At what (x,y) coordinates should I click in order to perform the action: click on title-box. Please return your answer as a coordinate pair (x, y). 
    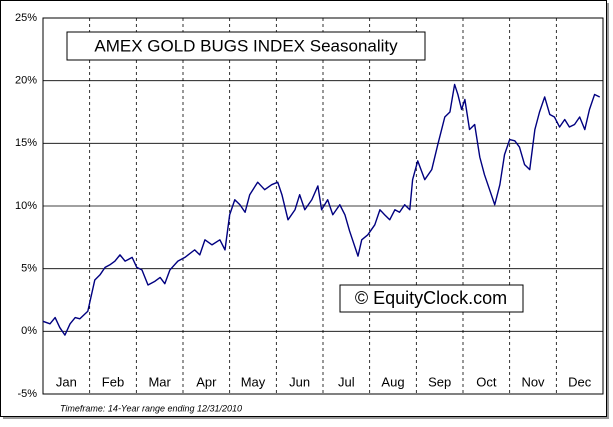
    Looking at the image, I should click on (246, 46).